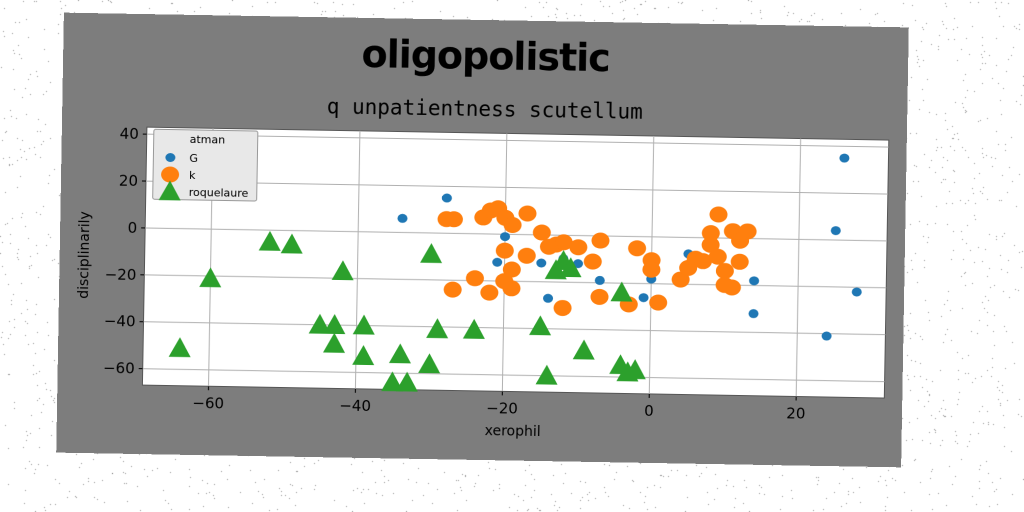  What do you see at coordinates (502, 408) in the screenshot?
I see `x-tick-label: −20` at bounding box center [502, 408].